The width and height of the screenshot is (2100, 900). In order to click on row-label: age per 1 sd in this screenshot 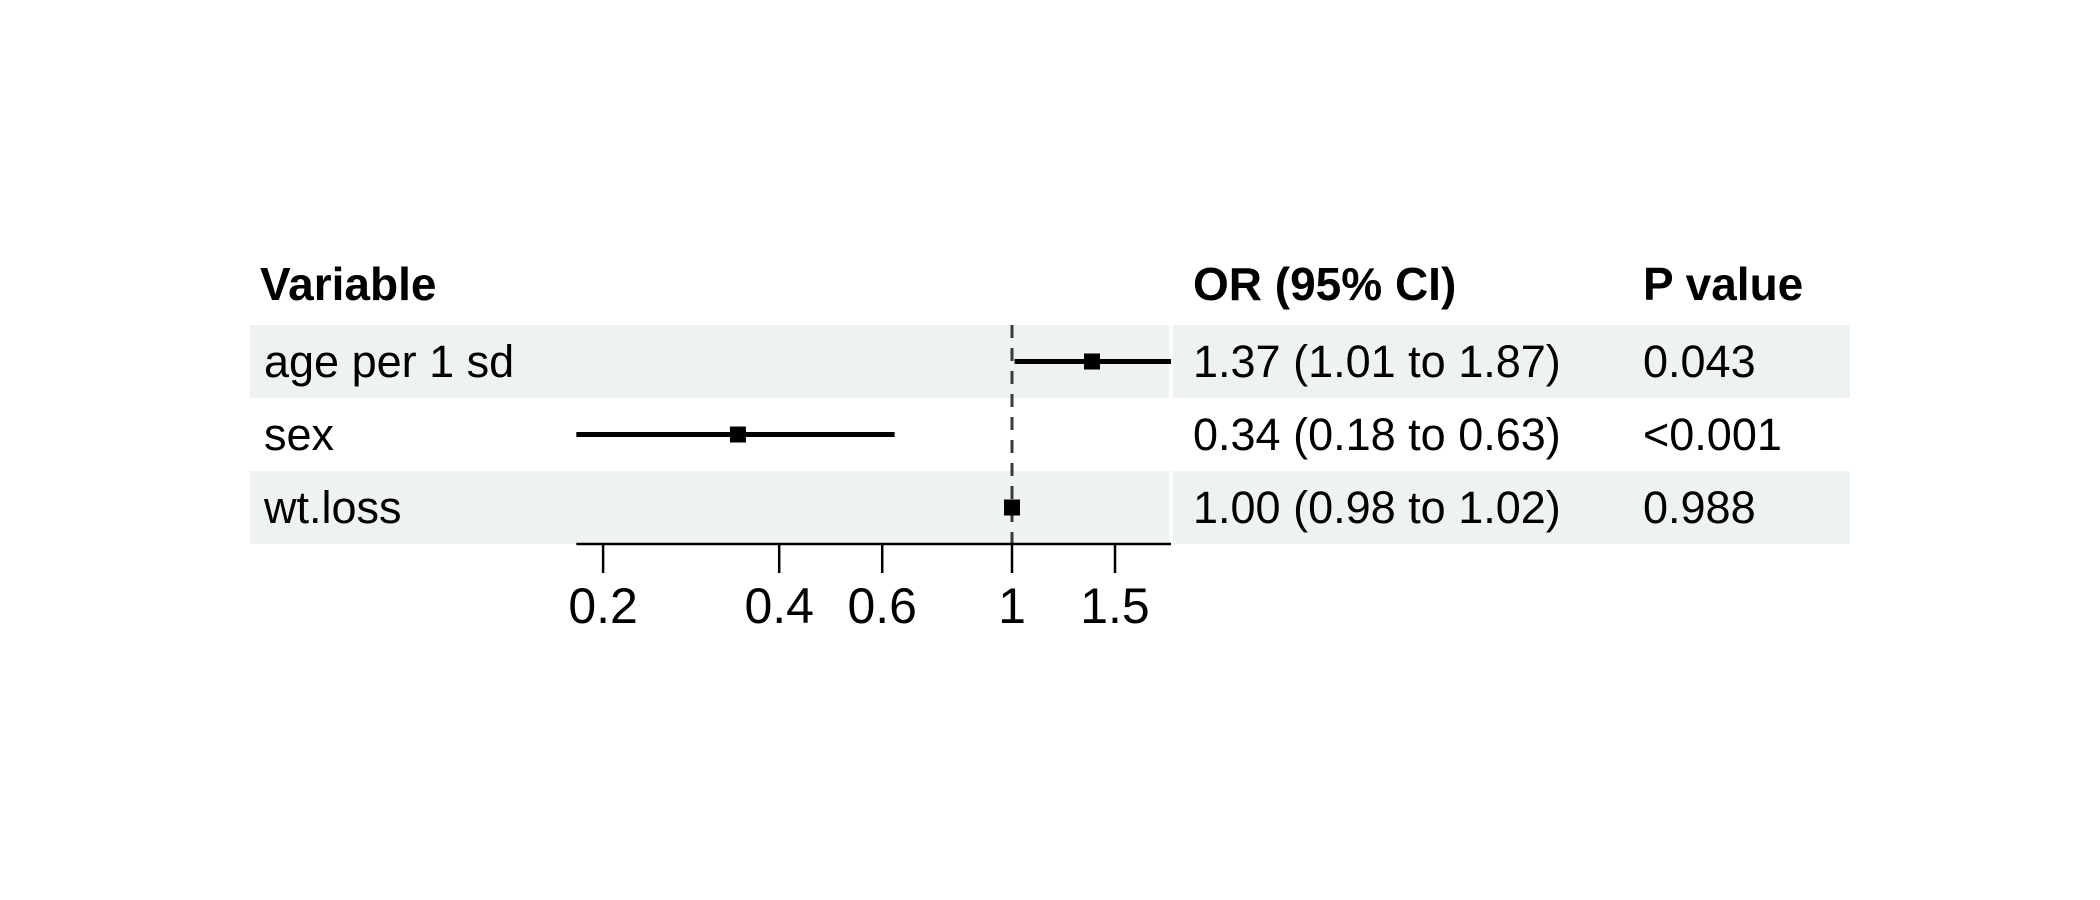, I will do `click(389, 361)`.